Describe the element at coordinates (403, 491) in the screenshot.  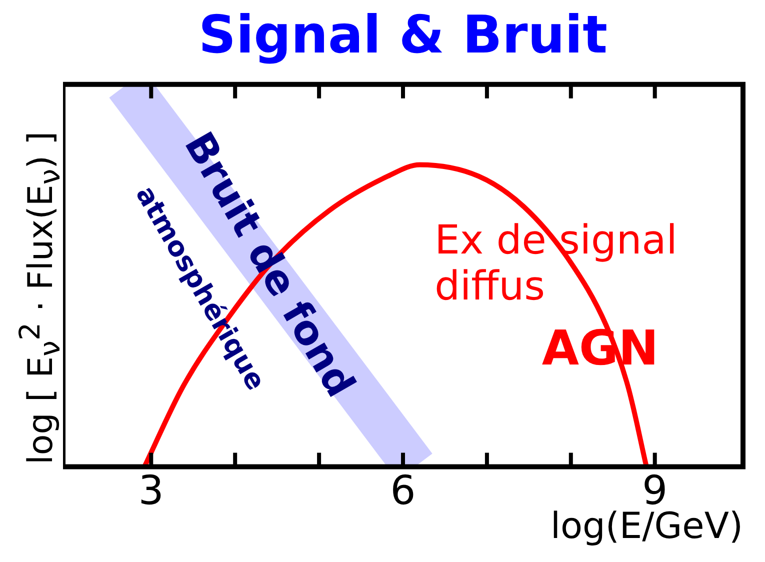
I see `x-tick-label: 6` at that location.